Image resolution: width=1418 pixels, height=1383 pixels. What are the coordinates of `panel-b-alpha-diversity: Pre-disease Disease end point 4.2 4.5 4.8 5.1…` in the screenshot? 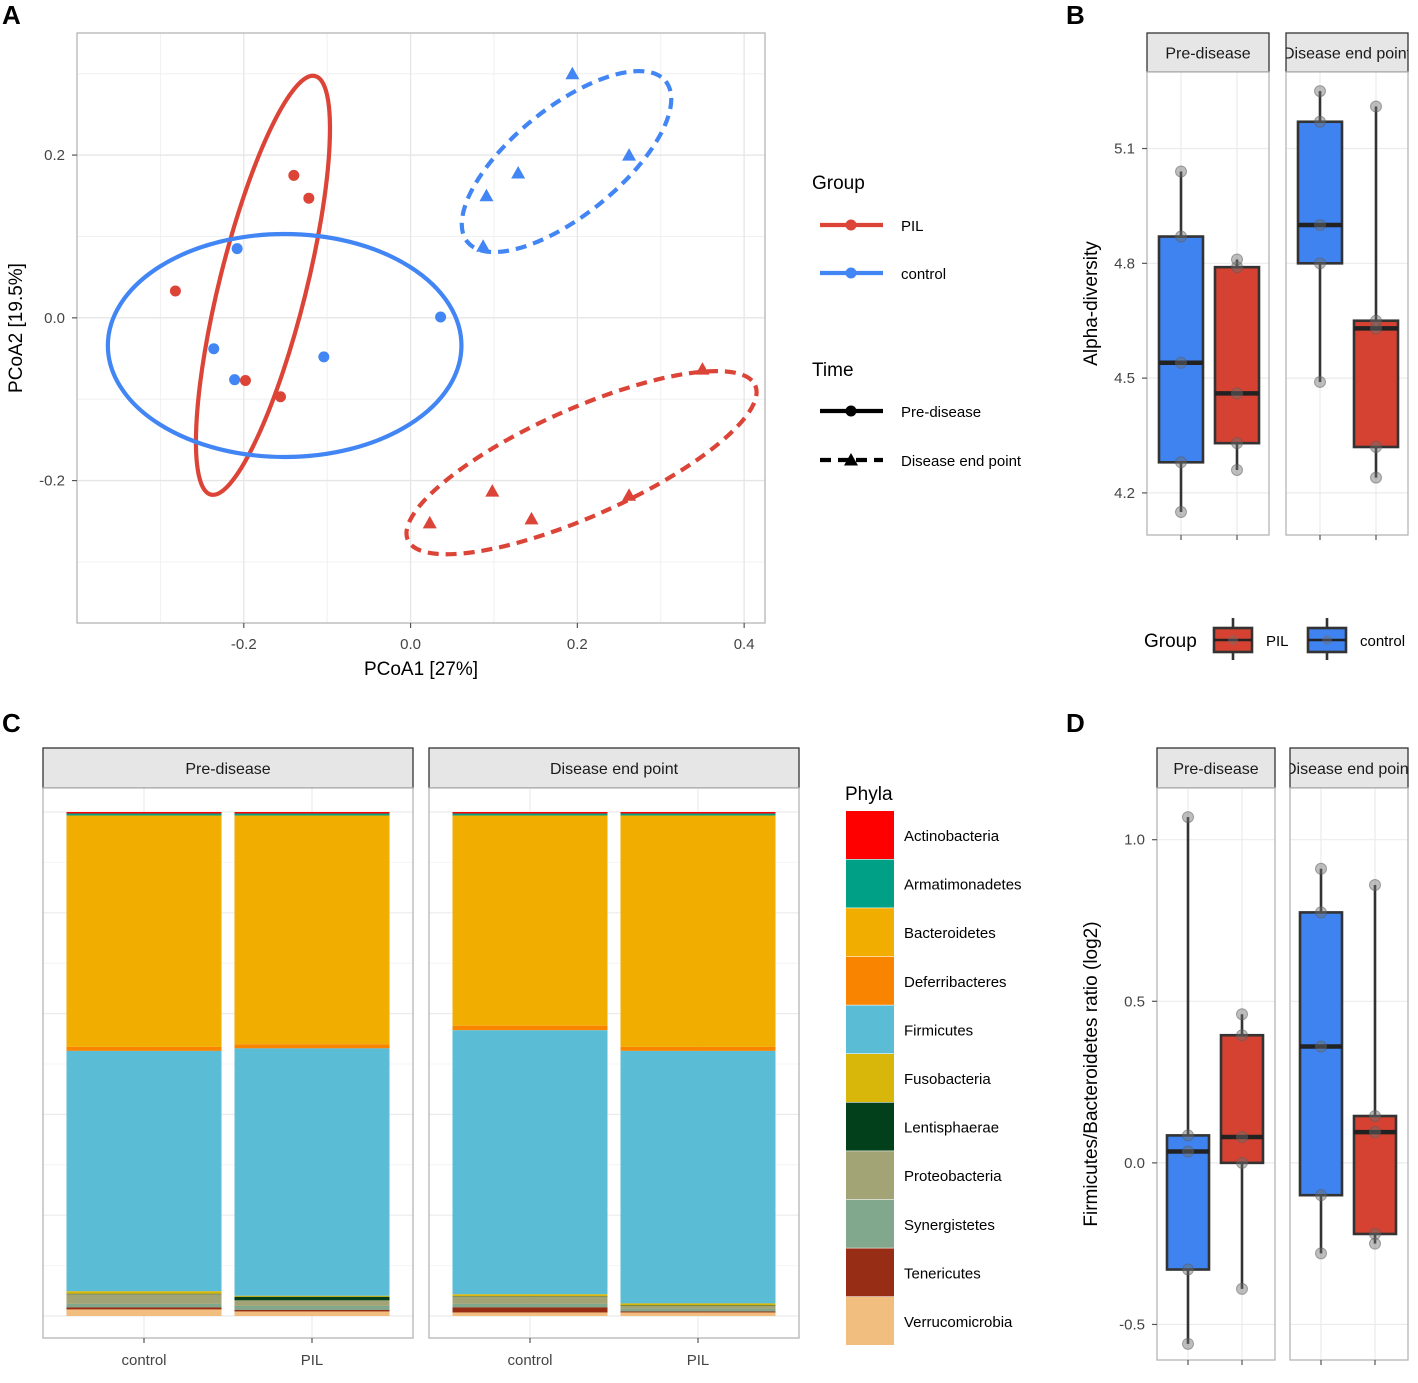 It's located at (1246, 346).